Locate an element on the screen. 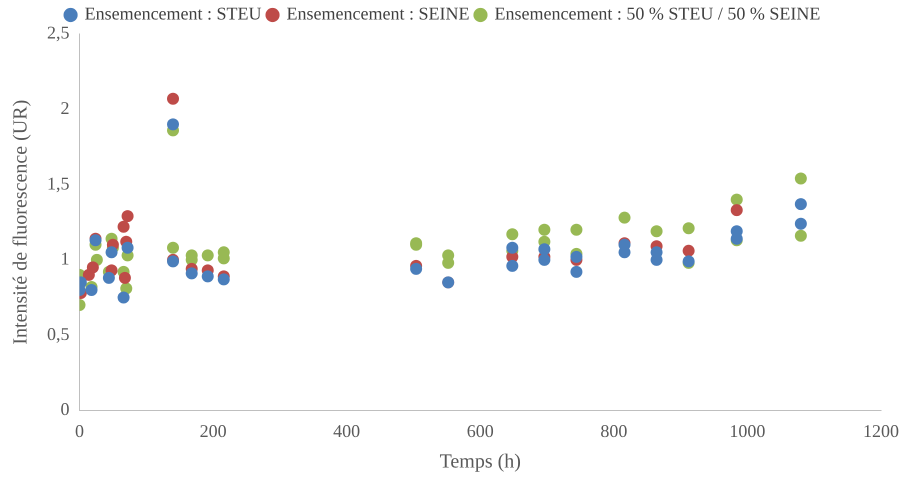  legend-label: Ensemencement : 50 % STEU / 50 % SEINE is located at coordinates (657, 14).